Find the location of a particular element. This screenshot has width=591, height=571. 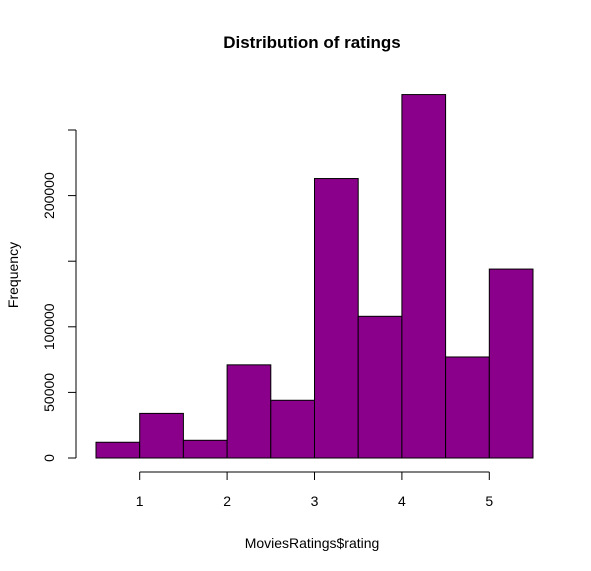

x-axis: 1 2 3 4 5 is located at coordinates (314, 490).